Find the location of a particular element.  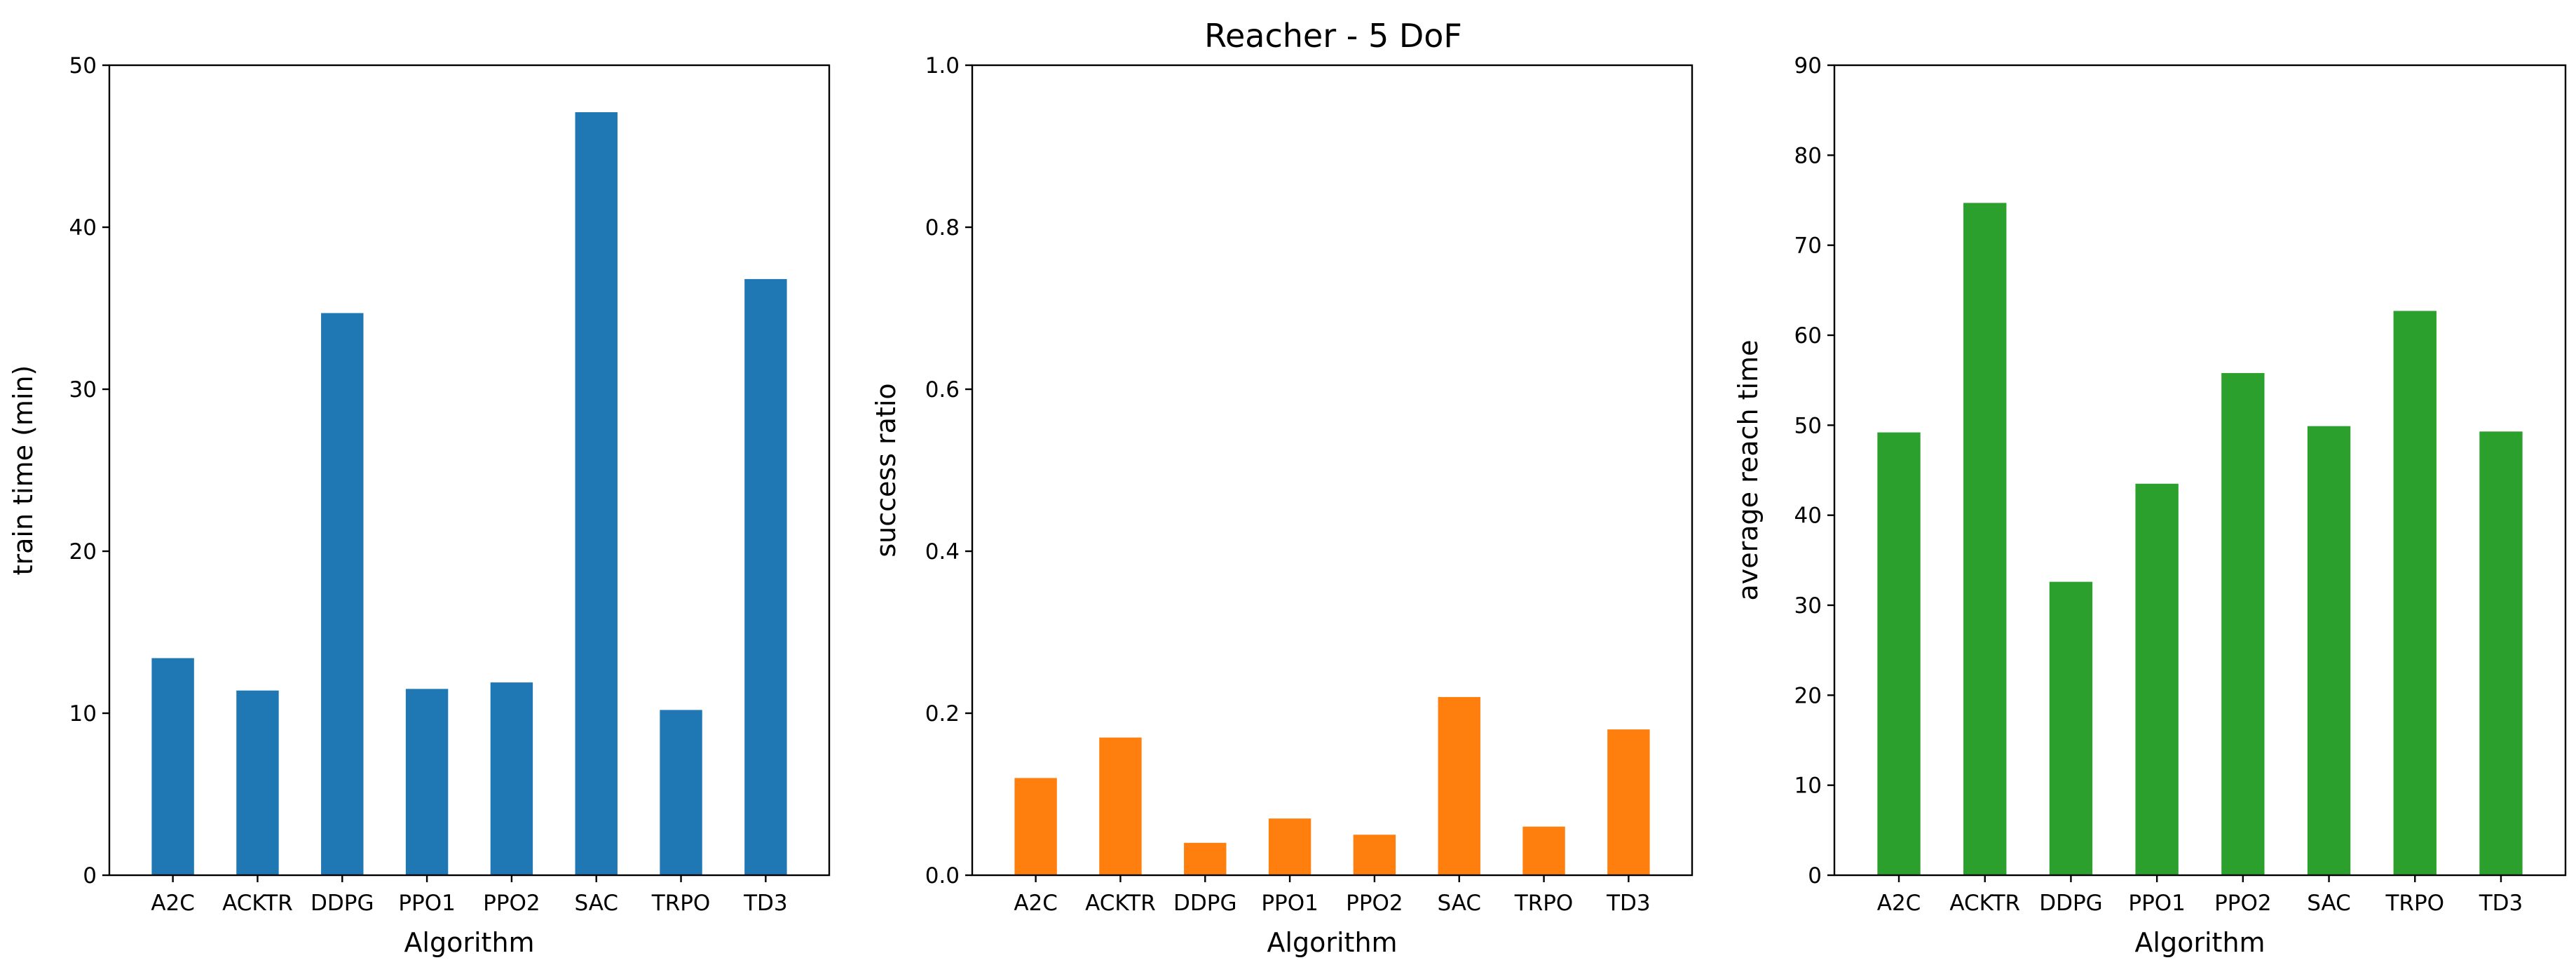

bar-average-reach-time-a2c is located at coordinates (1899, 653).